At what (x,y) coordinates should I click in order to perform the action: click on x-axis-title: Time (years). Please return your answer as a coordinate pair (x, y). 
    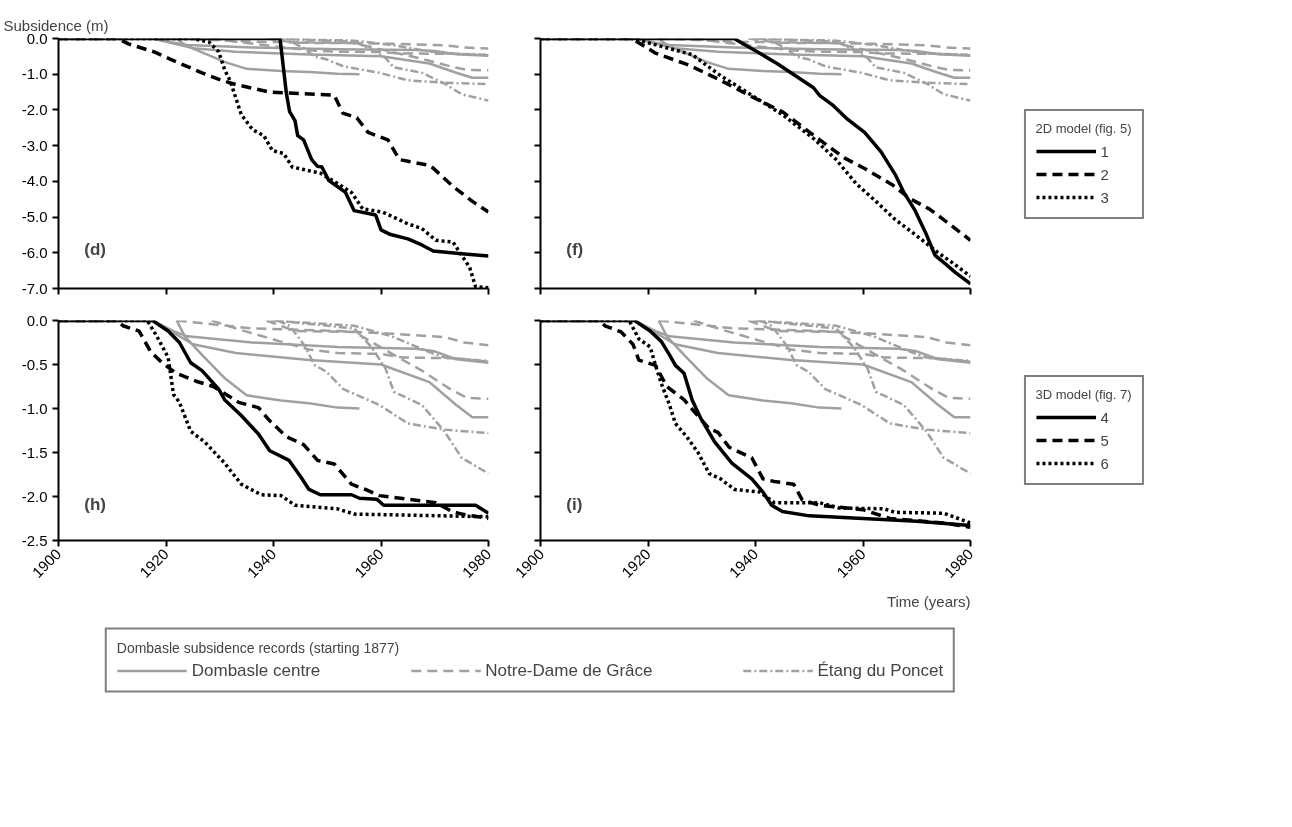
    Looking at the image, I should click on (928, 601).